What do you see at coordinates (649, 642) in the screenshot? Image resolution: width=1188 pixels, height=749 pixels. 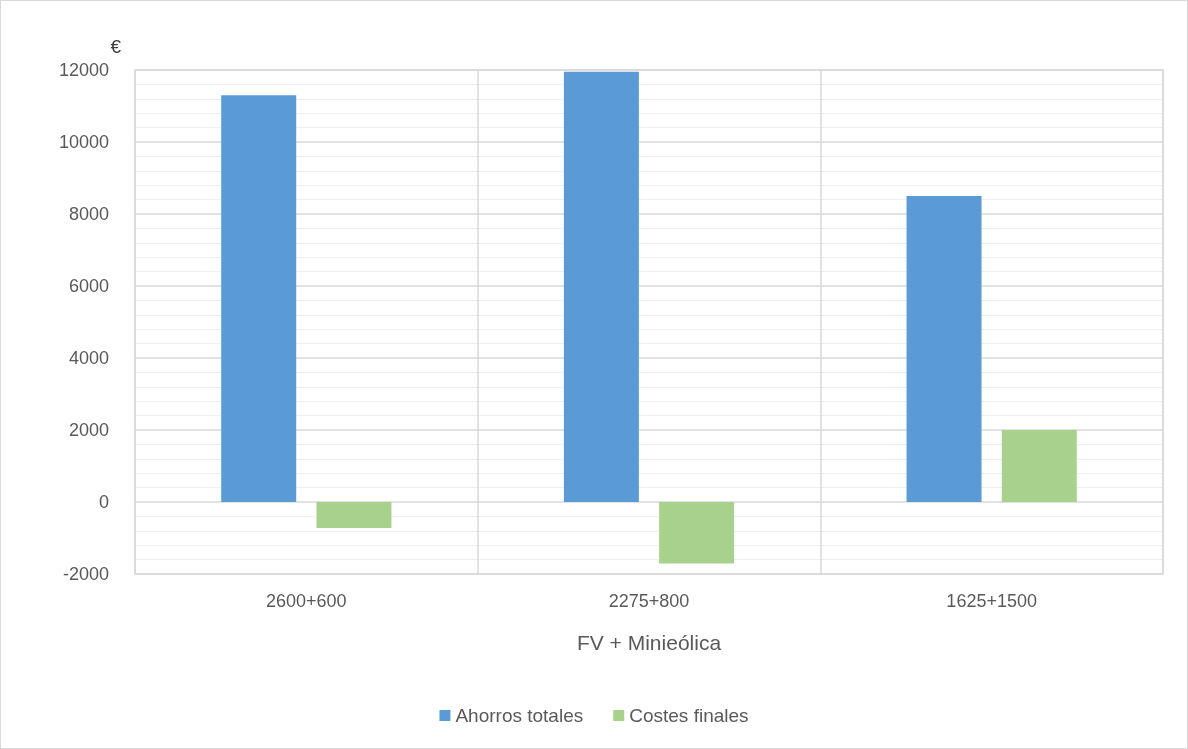 I see `x-axis-title: FV + Minieólica` at bounding box center [649, 642].